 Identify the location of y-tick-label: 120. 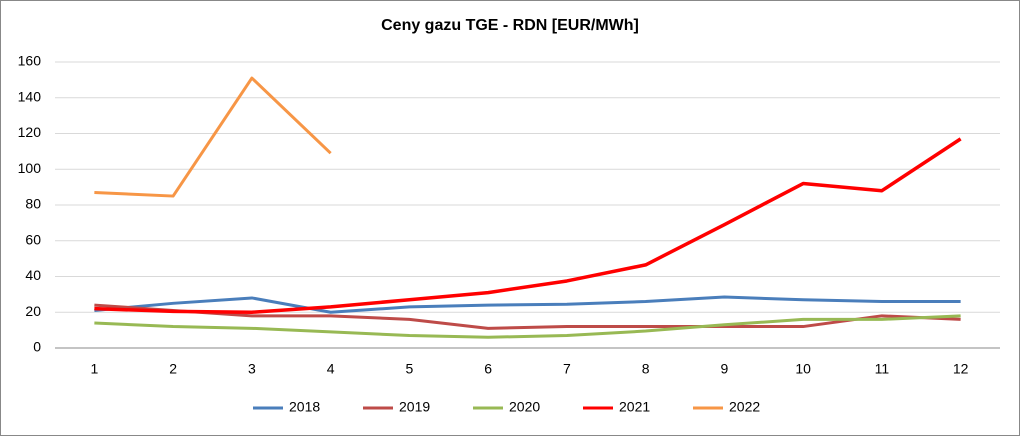
(30, 132).